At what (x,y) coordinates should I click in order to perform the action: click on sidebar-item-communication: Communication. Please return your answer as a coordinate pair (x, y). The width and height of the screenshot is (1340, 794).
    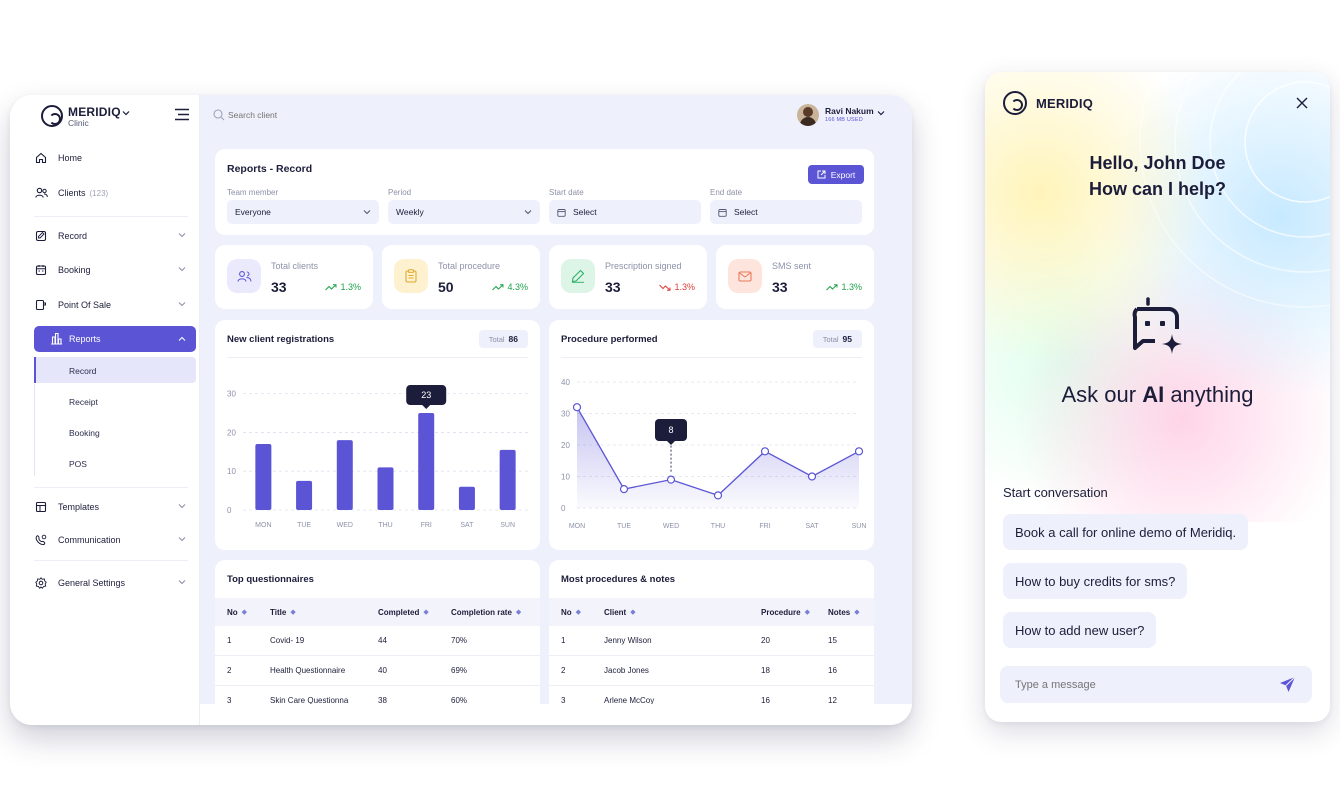
    Looking at the image, I should click on (115, 540).